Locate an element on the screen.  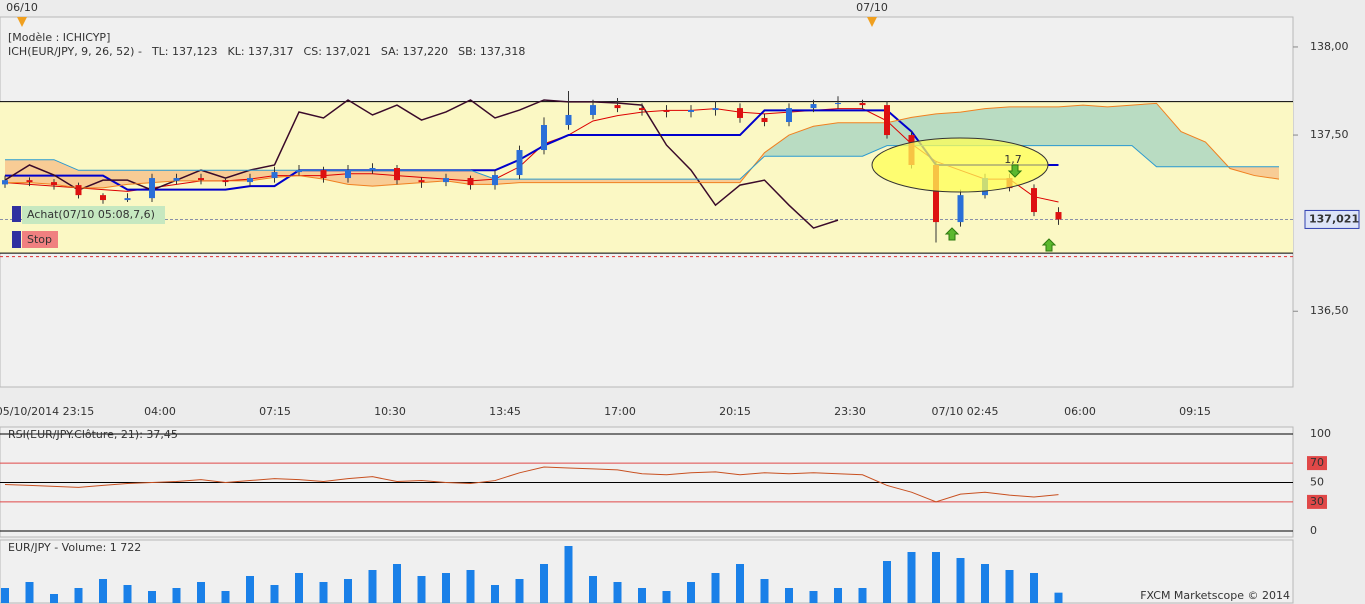
legend-entry: TL: 137,123 is located at coordinates (184, 51).